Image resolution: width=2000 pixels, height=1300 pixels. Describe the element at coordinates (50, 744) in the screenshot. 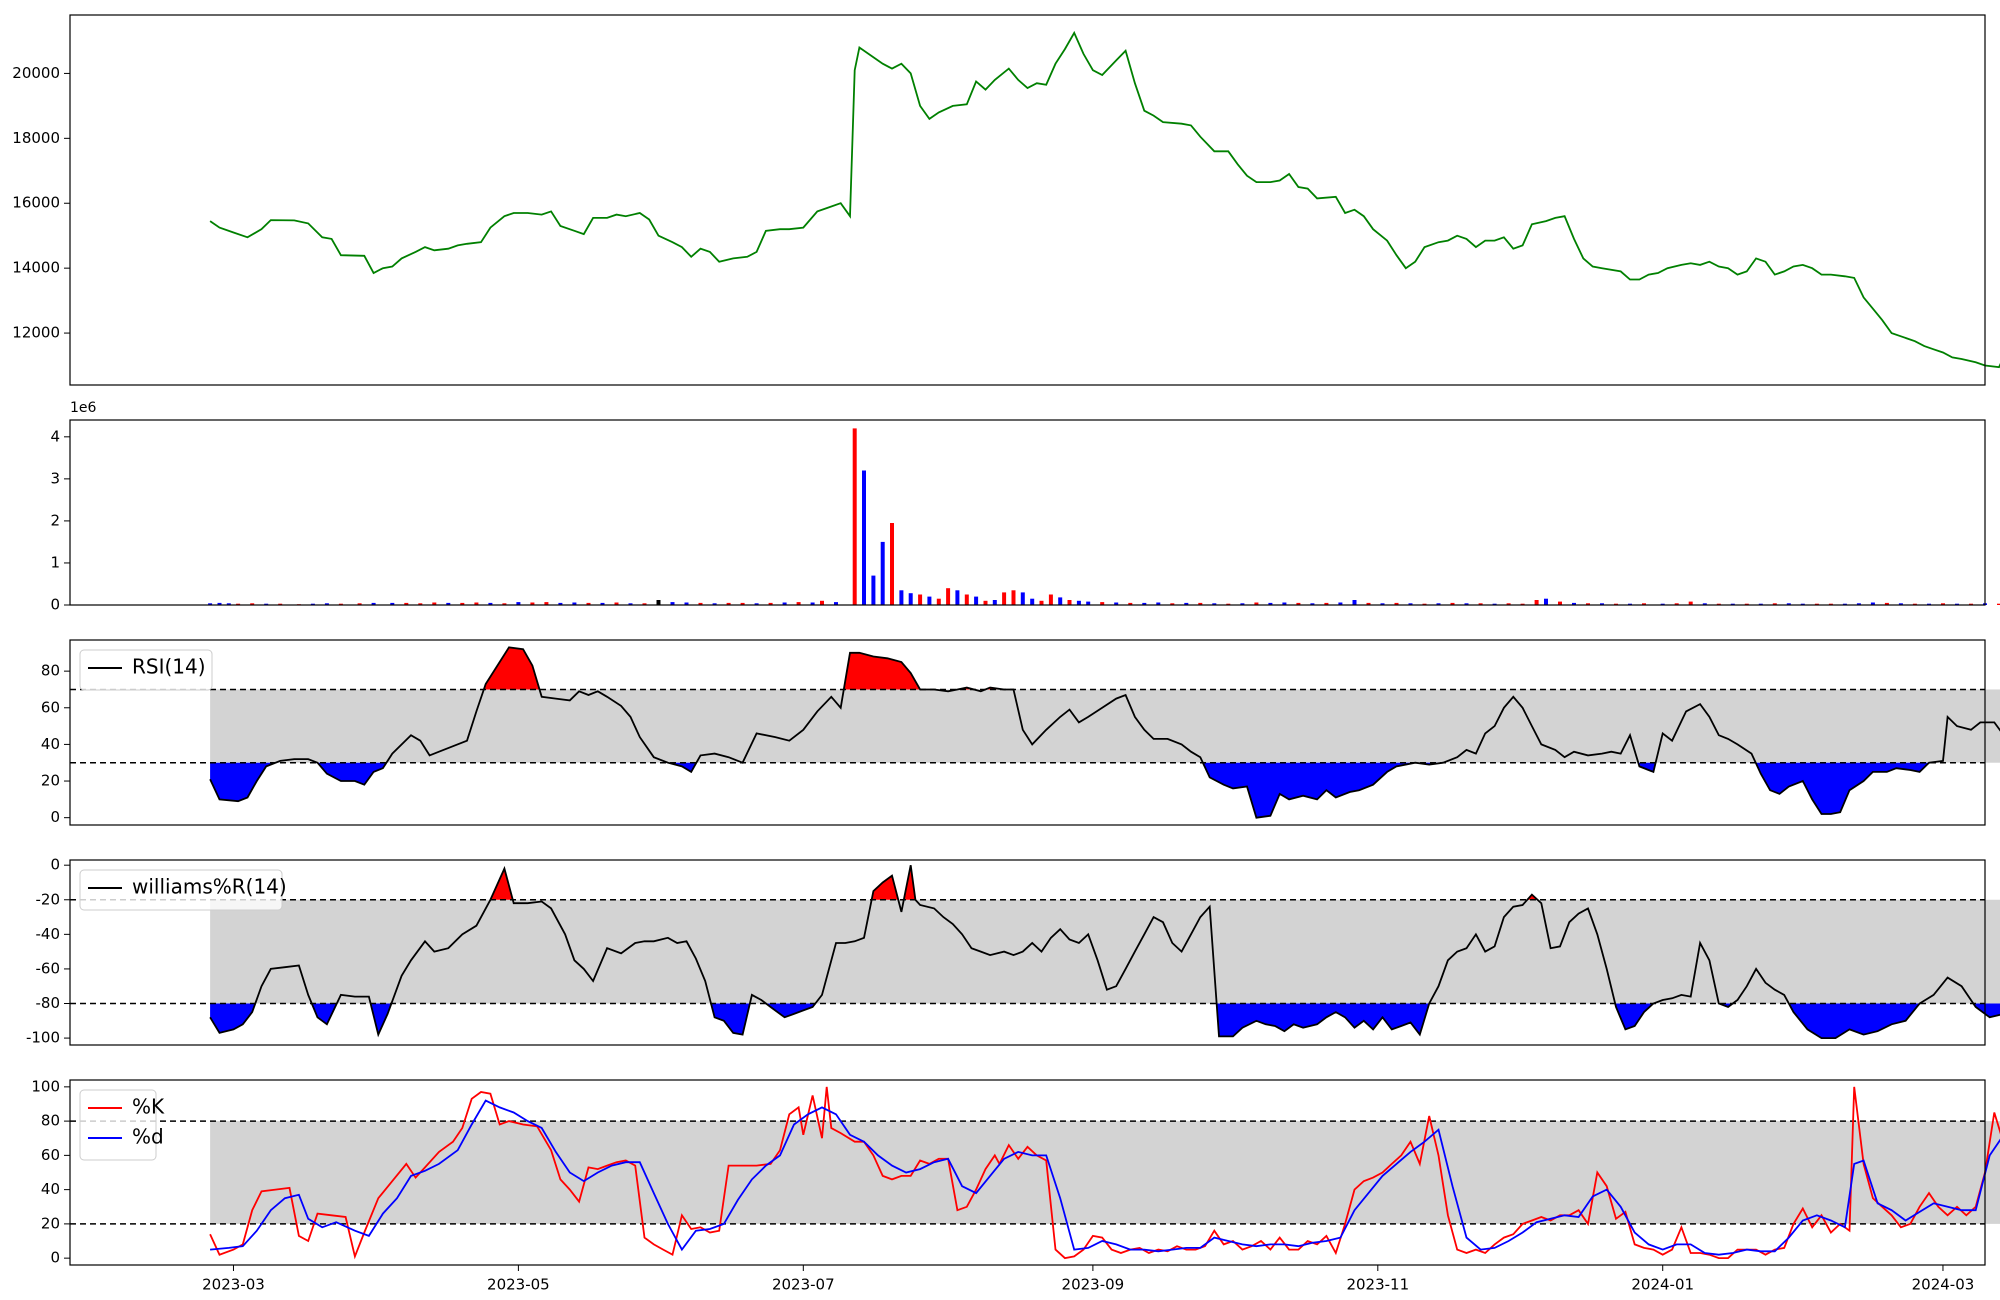

I see `y-tick-label: 40` at that location.